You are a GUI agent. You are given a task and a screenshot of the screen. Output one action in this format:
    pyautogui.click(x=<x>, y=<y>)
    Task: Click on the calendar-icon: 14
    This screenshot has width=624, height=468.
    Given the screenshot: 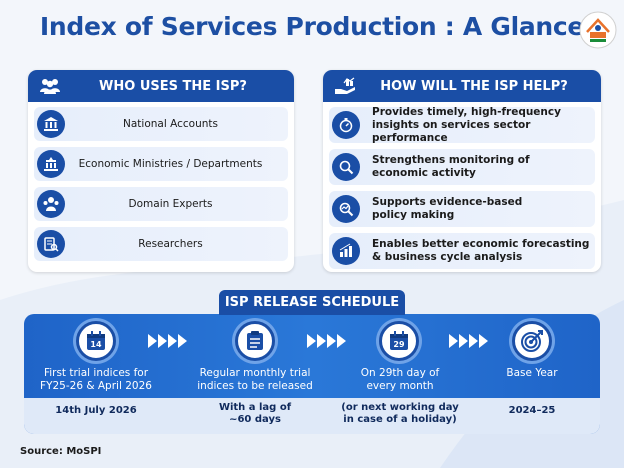 What is the action you would take?
    pyautogui.click(x=96, y=341)
    